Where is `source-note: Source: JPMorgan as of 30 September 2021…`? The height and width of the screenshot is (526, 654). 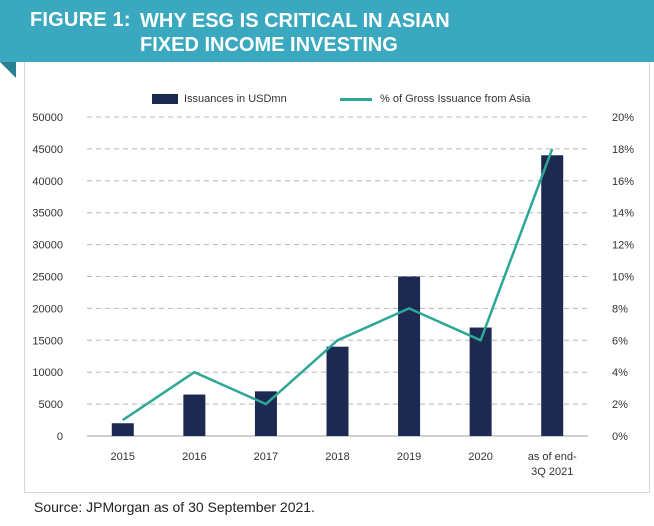
source-note: Source: JPMorgan as of 30 September 2021… is located at coordinates (174, 507).